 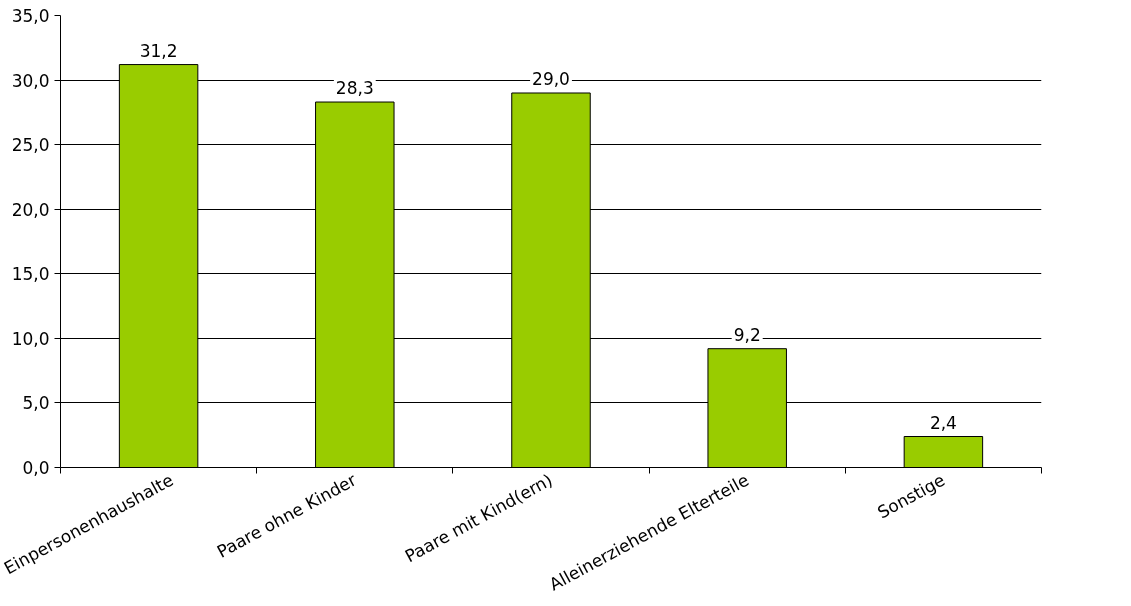 I want to click on y-tick-label: 0,0, so click(x=36, y=468).